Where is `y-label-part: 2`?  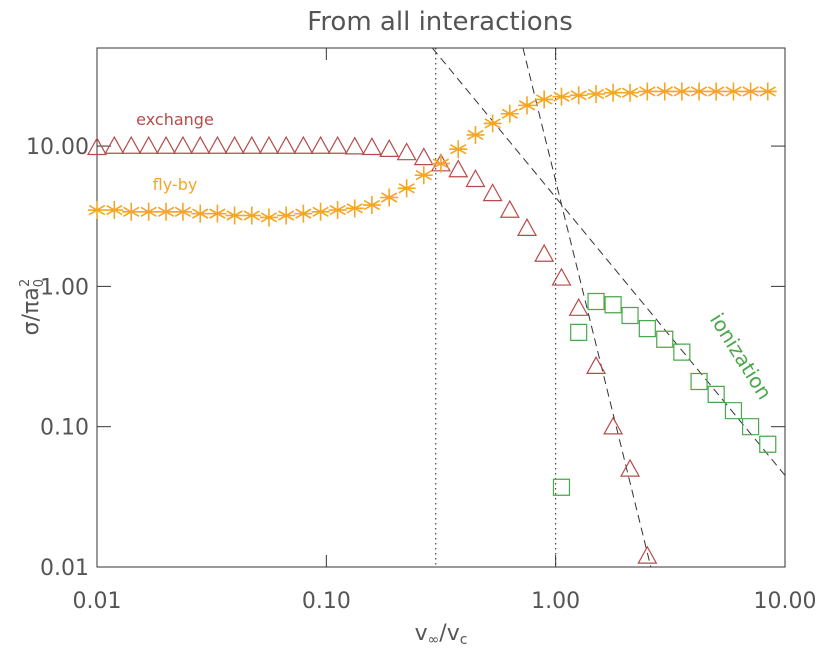
y-label-part: 2 is located at coordinates (25, 283).